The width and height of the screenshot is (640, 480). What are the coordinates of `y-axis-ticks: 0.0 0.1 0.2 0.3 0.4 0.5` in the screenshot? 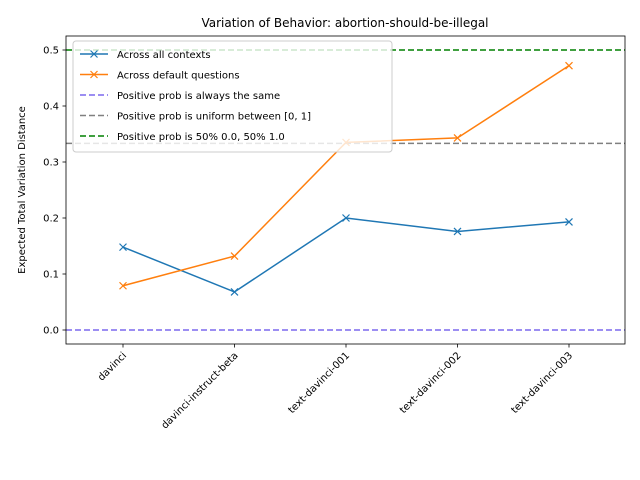 It's located at (54, 191).